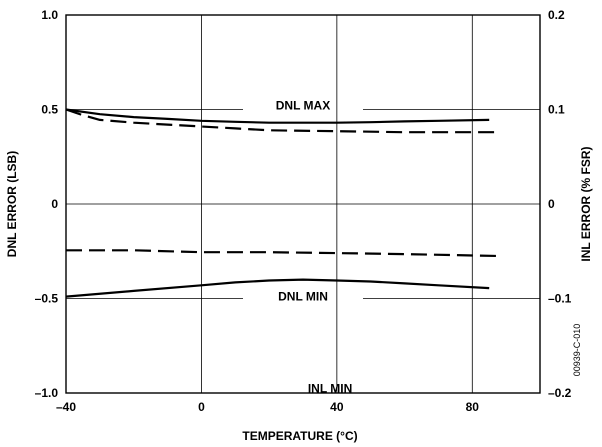 The width and height of the screenshot is (602, 447). I want to click on x-tick-label: 40, so click(337, 407).